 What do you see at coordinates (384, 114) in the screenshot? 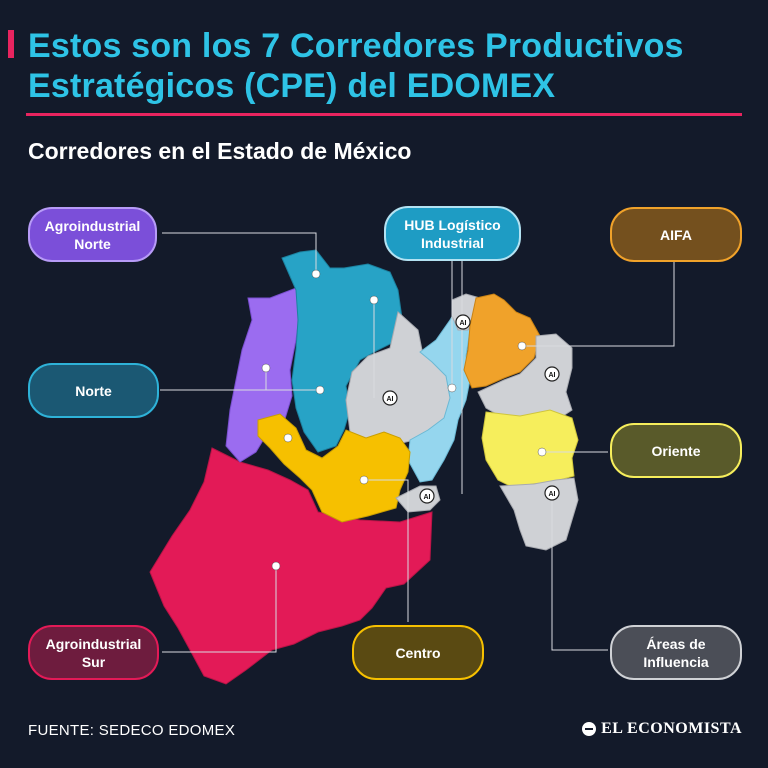
I see `title-divider` at bounding box center [384, 114].